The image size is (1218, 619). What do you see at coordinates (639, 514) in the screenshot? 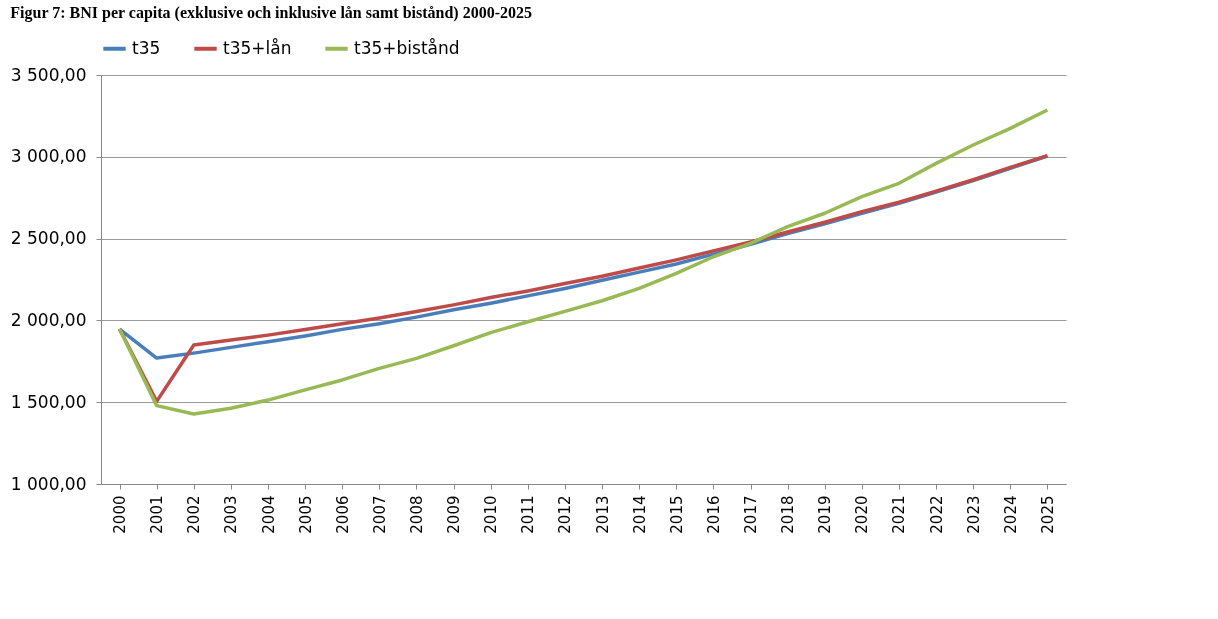
I see `x-tick-label: 2014` at bounding box center [639, 514].